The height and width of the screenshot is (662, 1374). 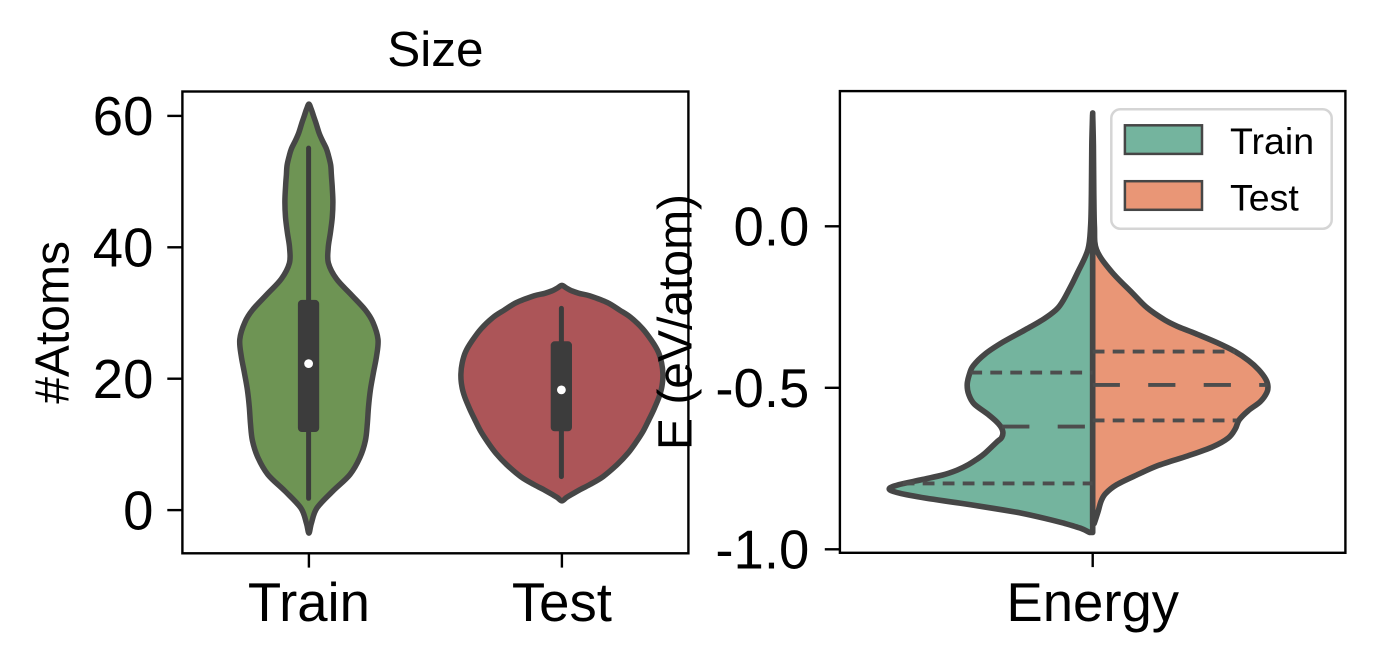 What do you see at coordinates (762, 550) in the screenshot?
I see `svg-text: -1.0` at bounding box center [762, 550].